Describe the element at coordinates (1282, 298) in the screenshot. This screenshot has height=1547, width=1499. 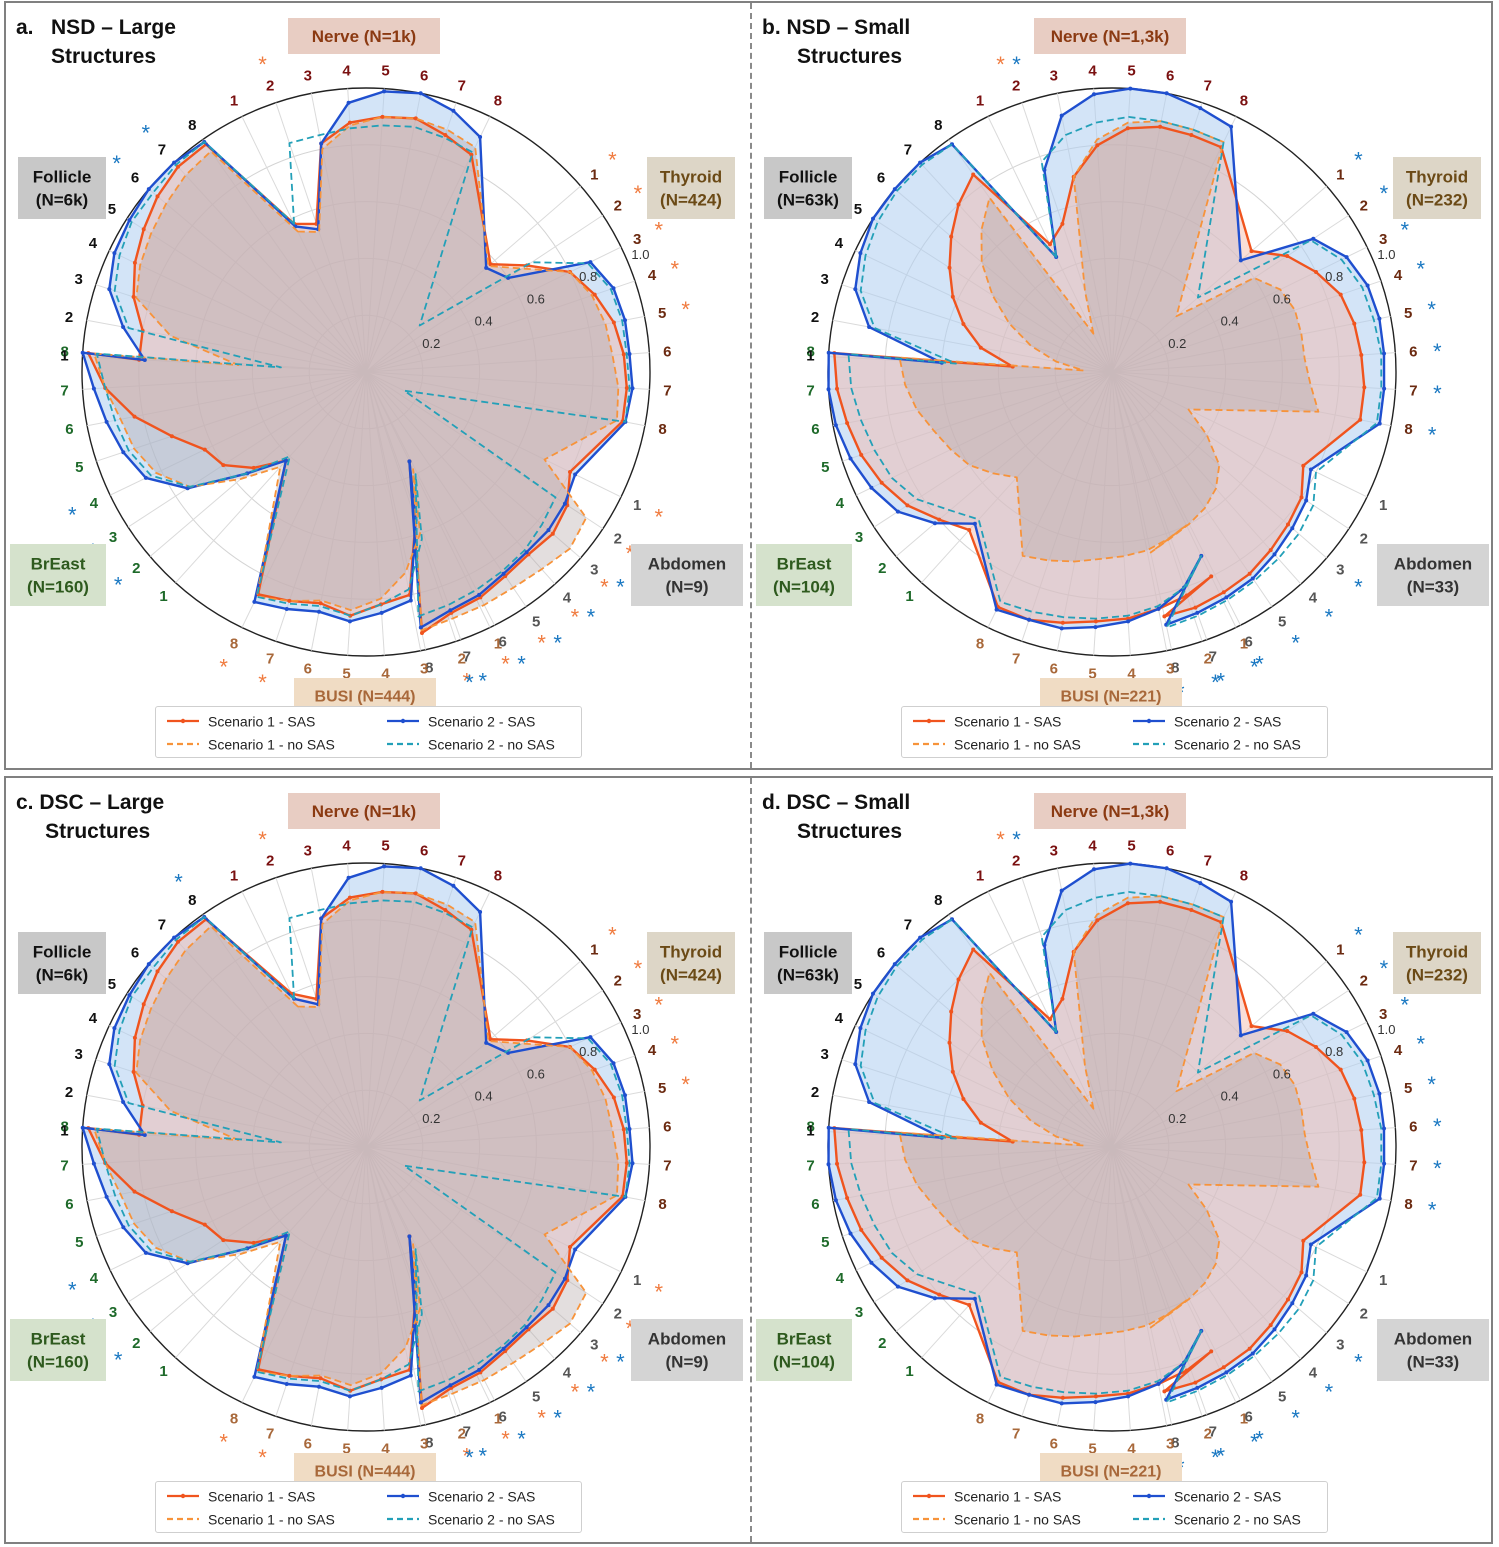
I see `r-tick-label: 0.6` at that location.